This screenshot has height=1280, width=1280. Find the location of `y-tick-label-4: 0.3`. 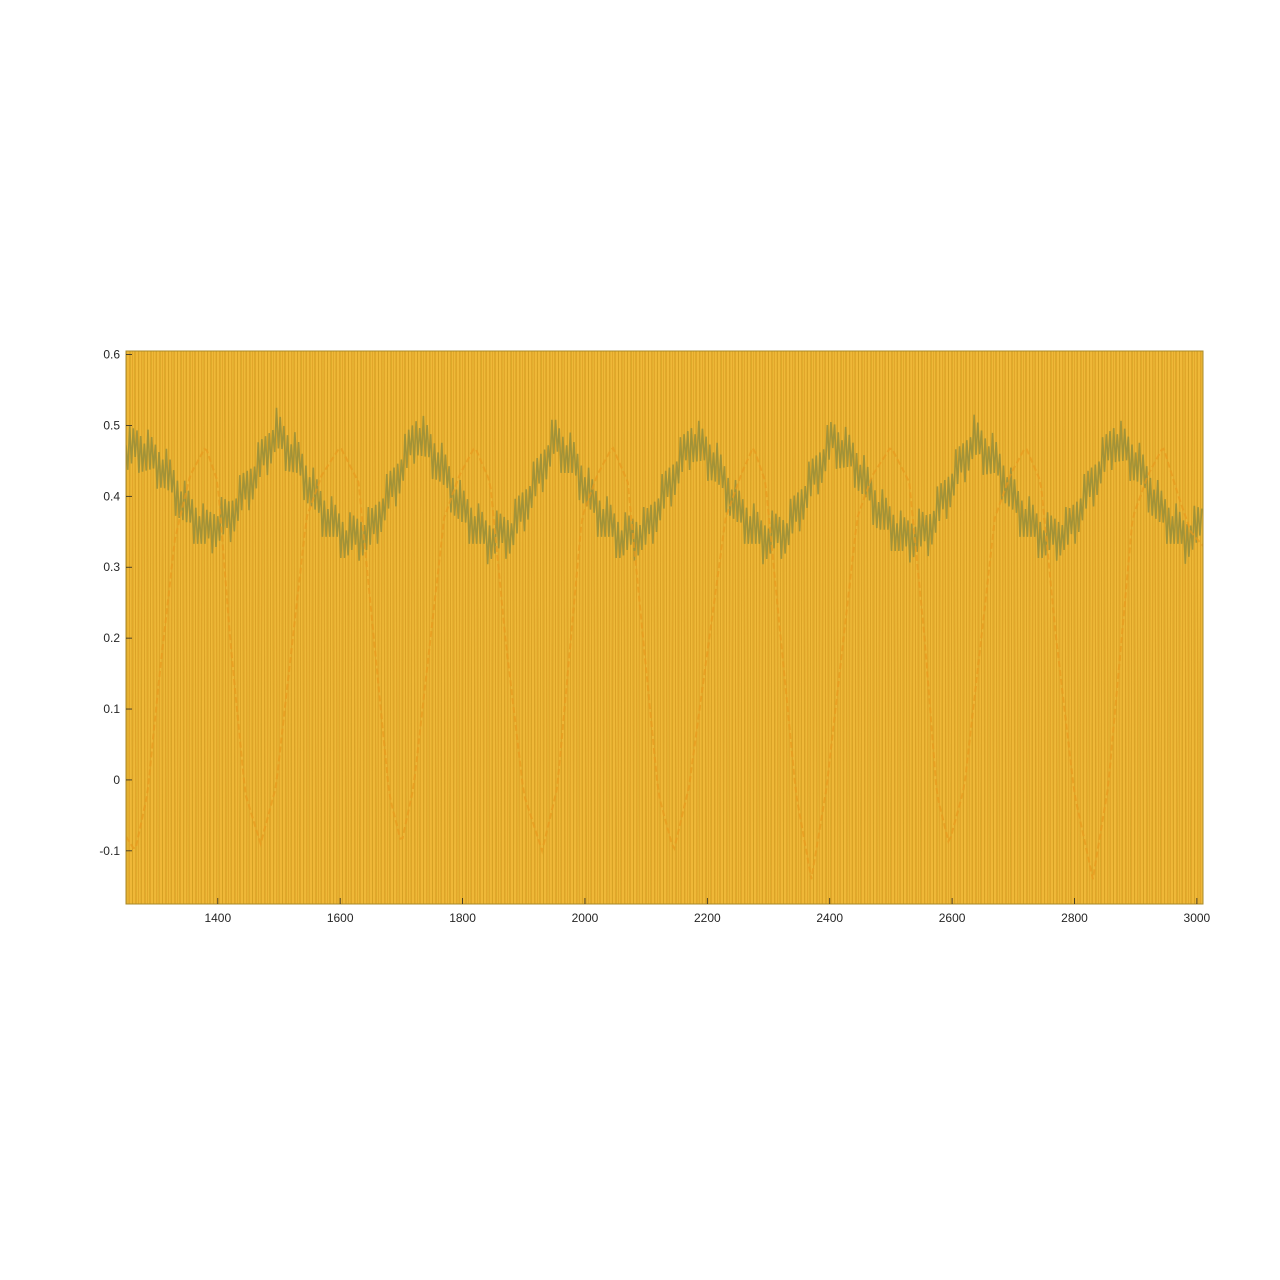

y-tick-label-4: 0.3 is located at coordinates (111, 567).